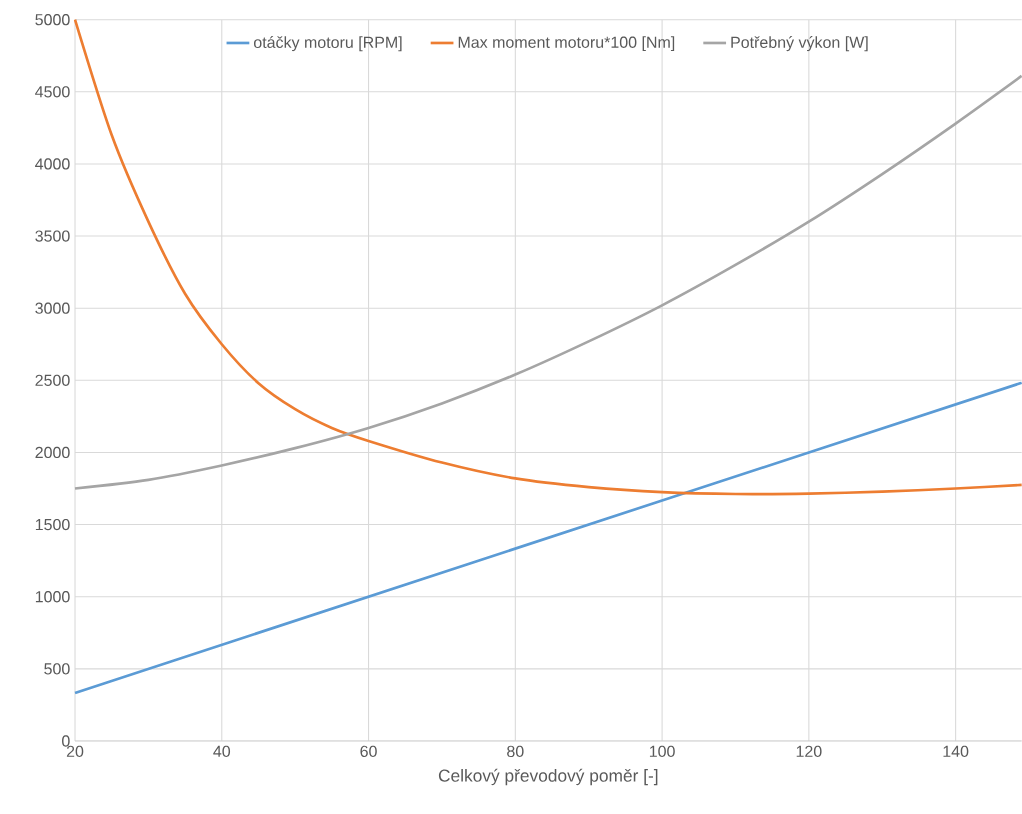 The height and width of the screenshot is (814, 1022). I want to click on y-tick-label: 5000, so click(52, 20).